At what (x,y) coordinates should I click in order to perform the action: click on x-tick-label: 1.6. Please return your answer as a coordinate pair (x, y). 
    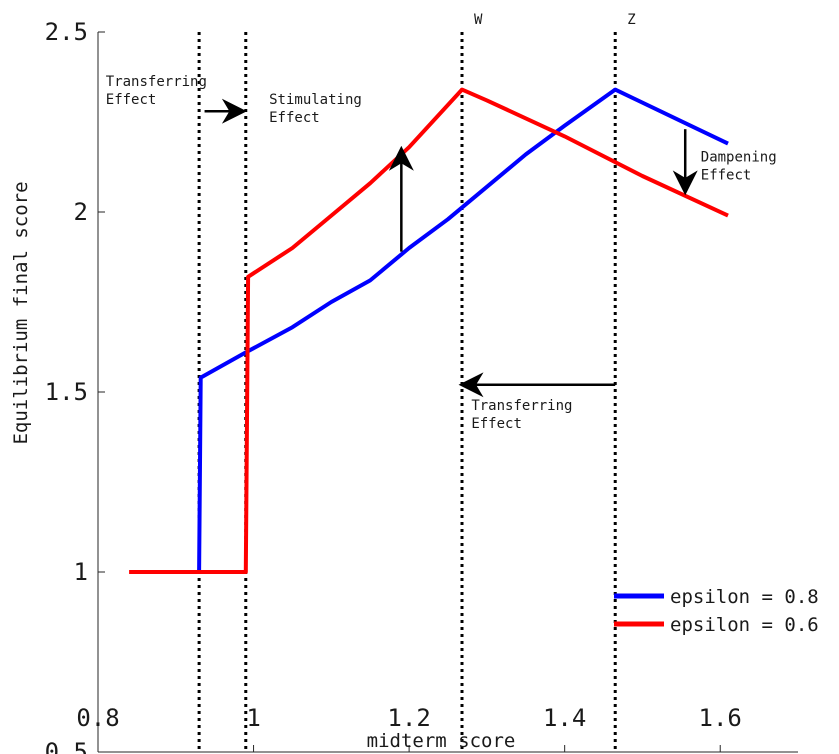
    Looking at the image, I should click on (720, 718).